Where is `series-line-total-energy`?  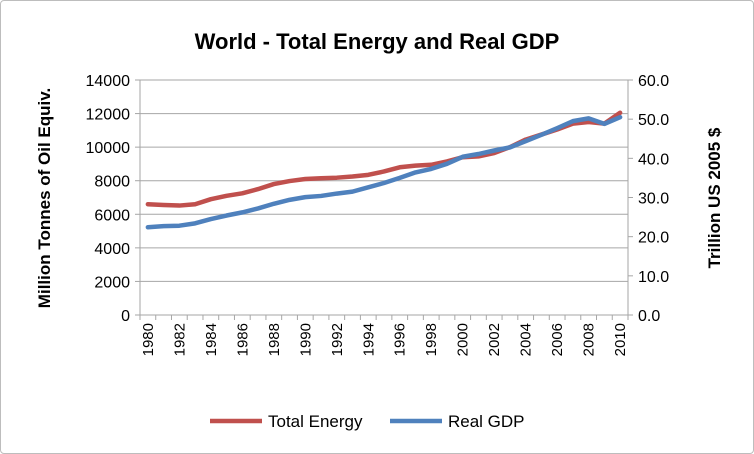
series-line-total-energy is located at coordinates (384, 159).